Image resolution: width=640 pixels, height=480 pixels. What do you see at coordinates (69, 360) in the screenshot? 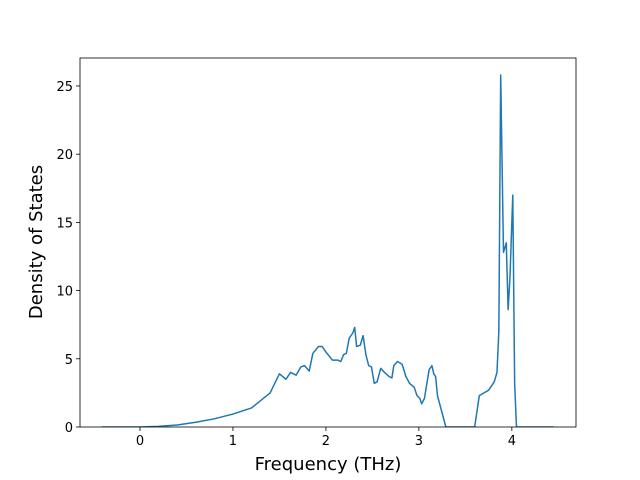
I see `y-tick-label: 5` at bounding box center [69, 360].